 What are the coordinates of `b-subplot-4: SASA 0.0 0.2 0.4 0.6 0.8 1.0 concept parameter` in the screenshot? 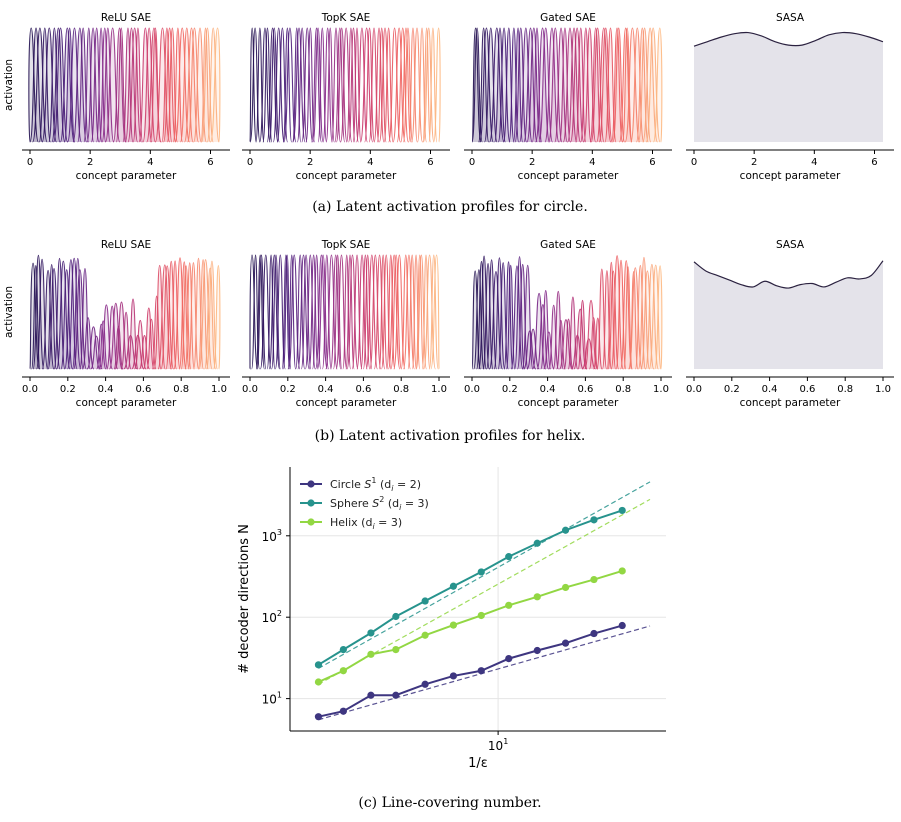 It's located at (790, 324).